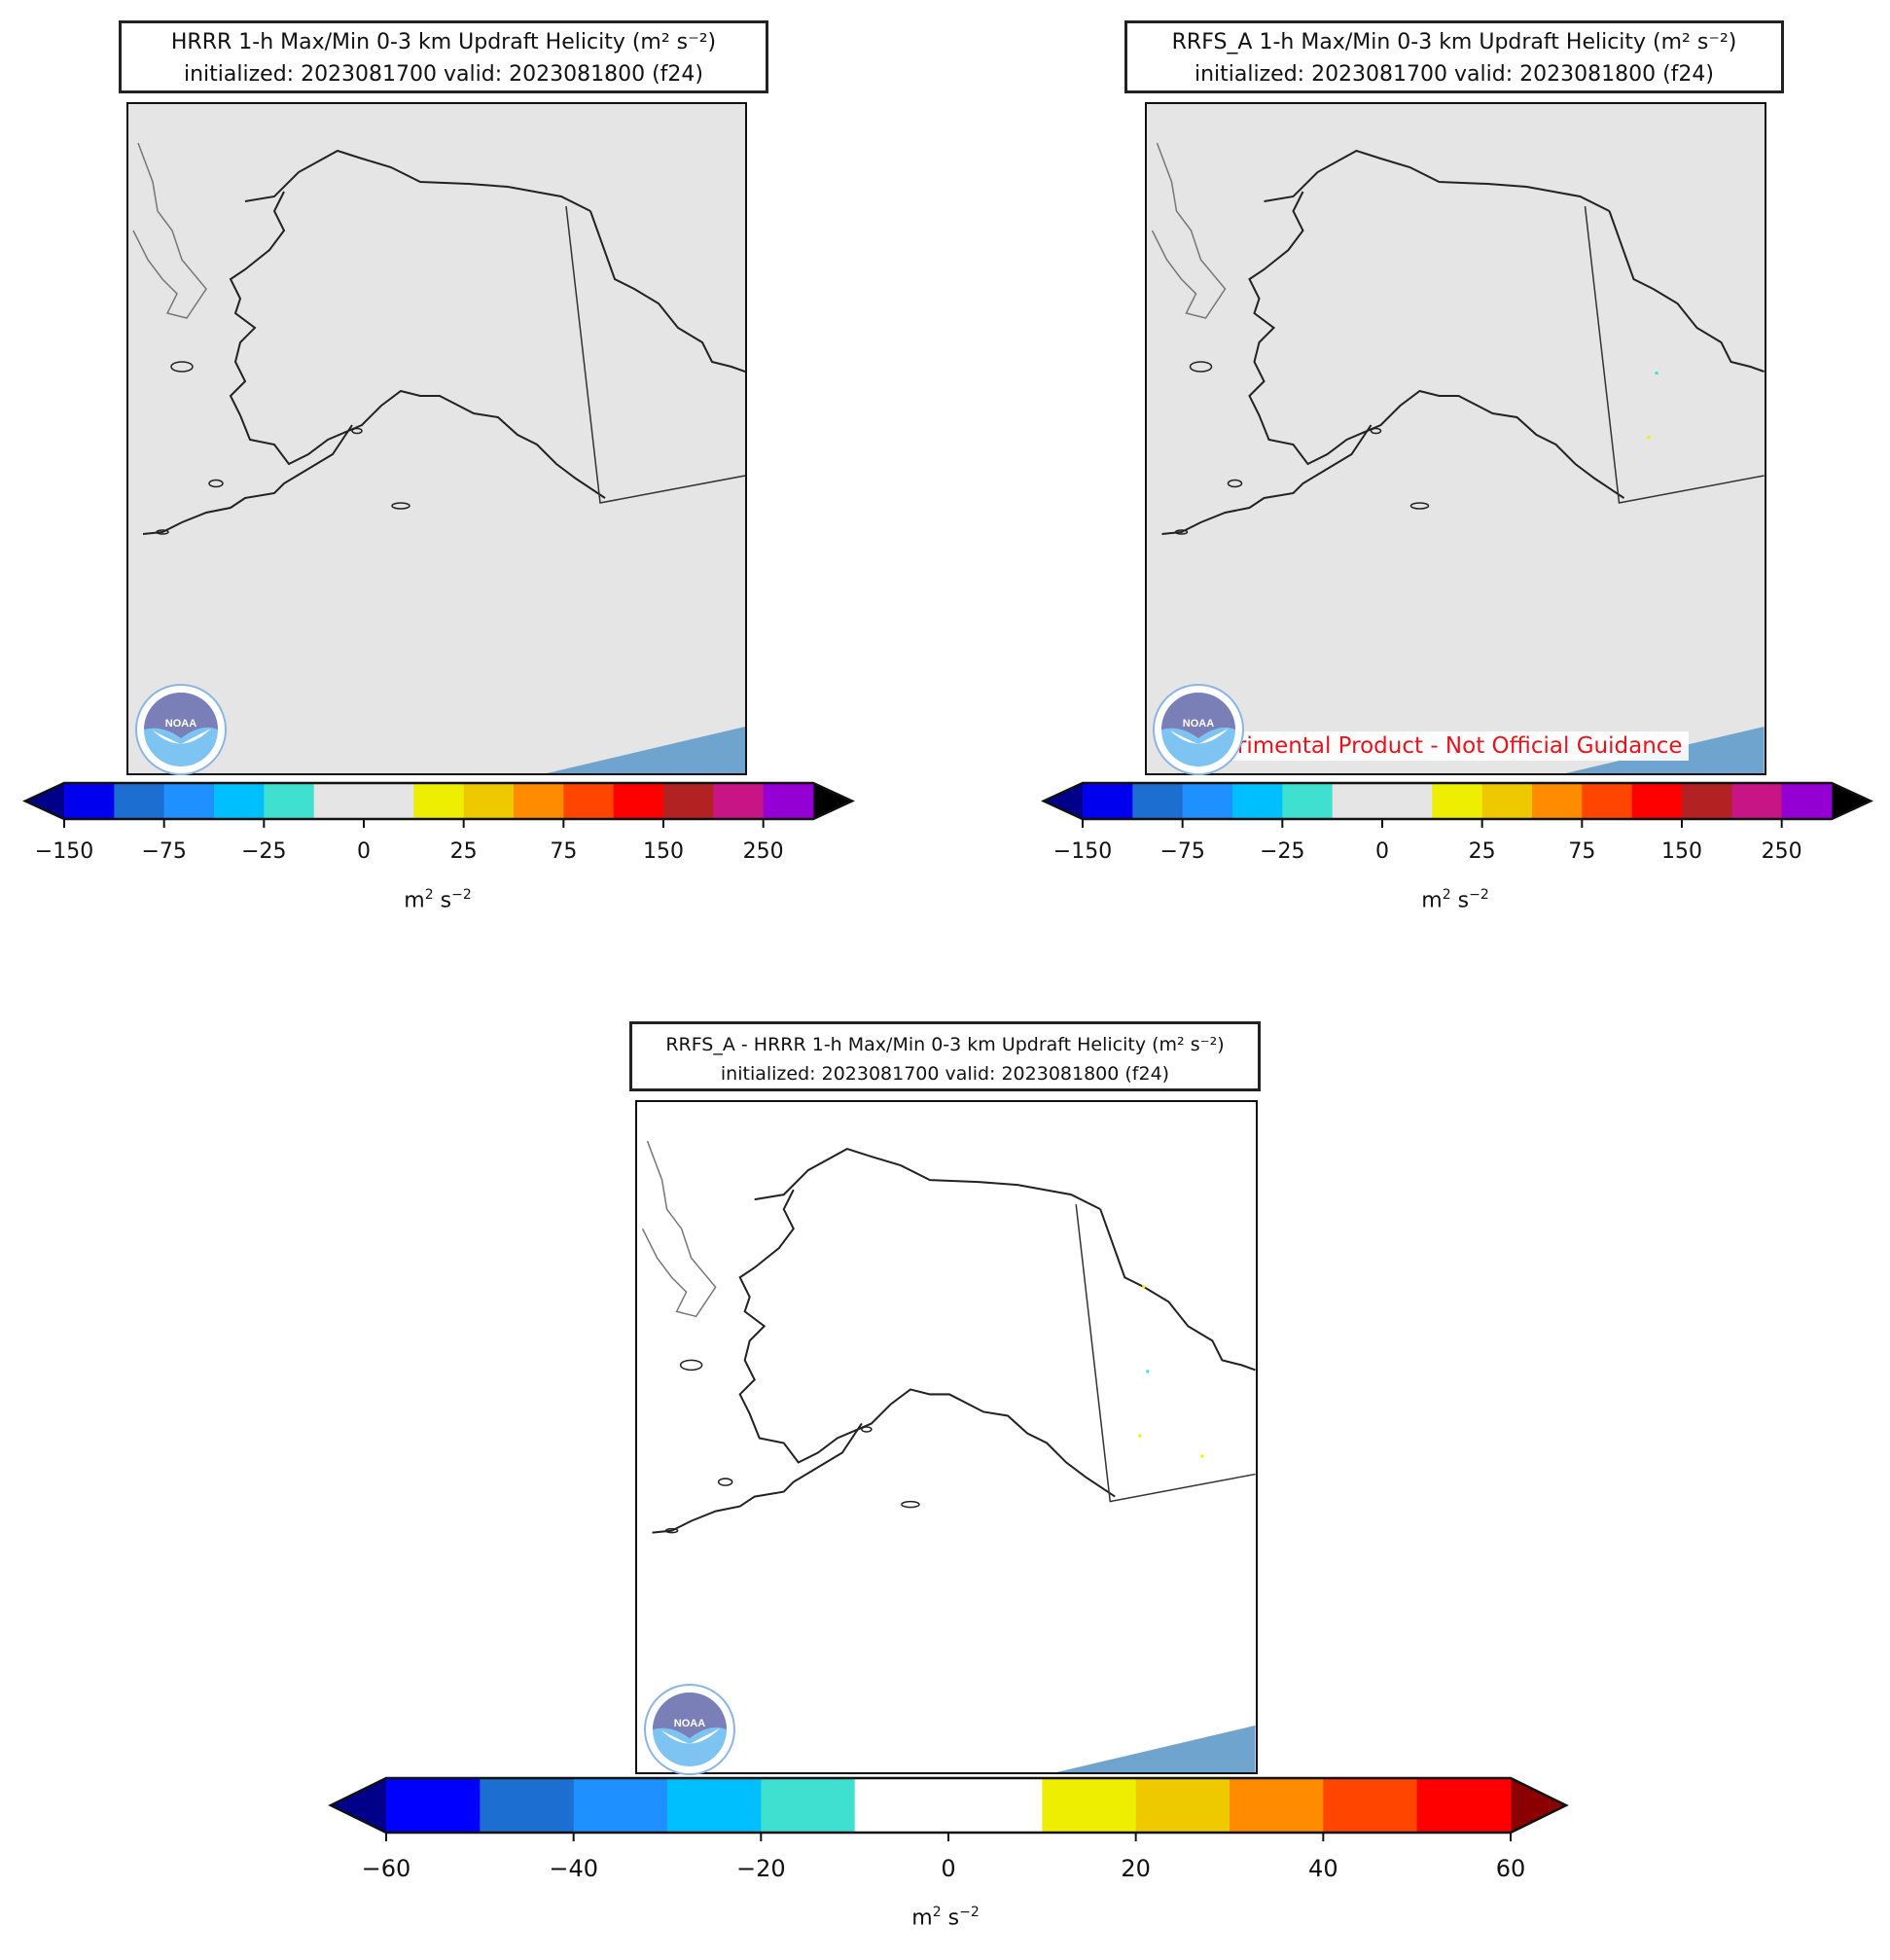 The image size is (1890, 1960). What do you see at coordinates (946, 1918) in the screenshot?
I see `colorbar-unit-diff: m2 s−2` at bounding box center [946, 1918].